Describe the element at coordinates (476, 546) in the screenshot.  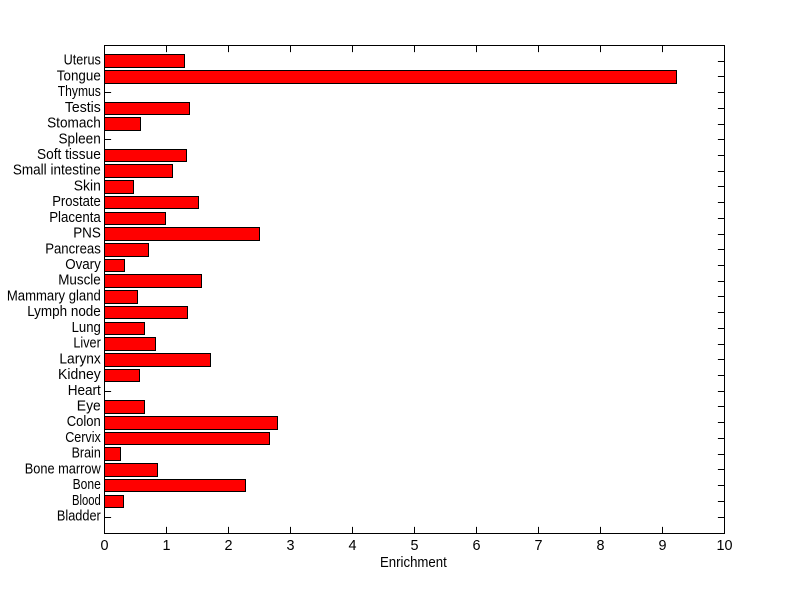
I see `svg-text: 6` at that location.